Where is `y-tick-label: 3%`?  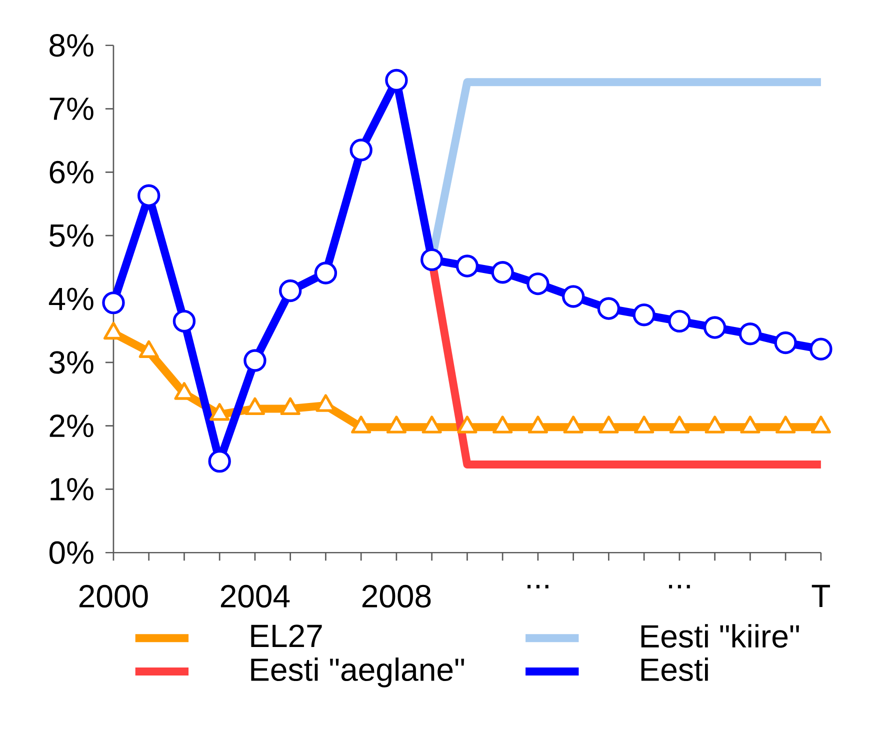 y-tick-label: 3% is located at coordinates (71, 362).